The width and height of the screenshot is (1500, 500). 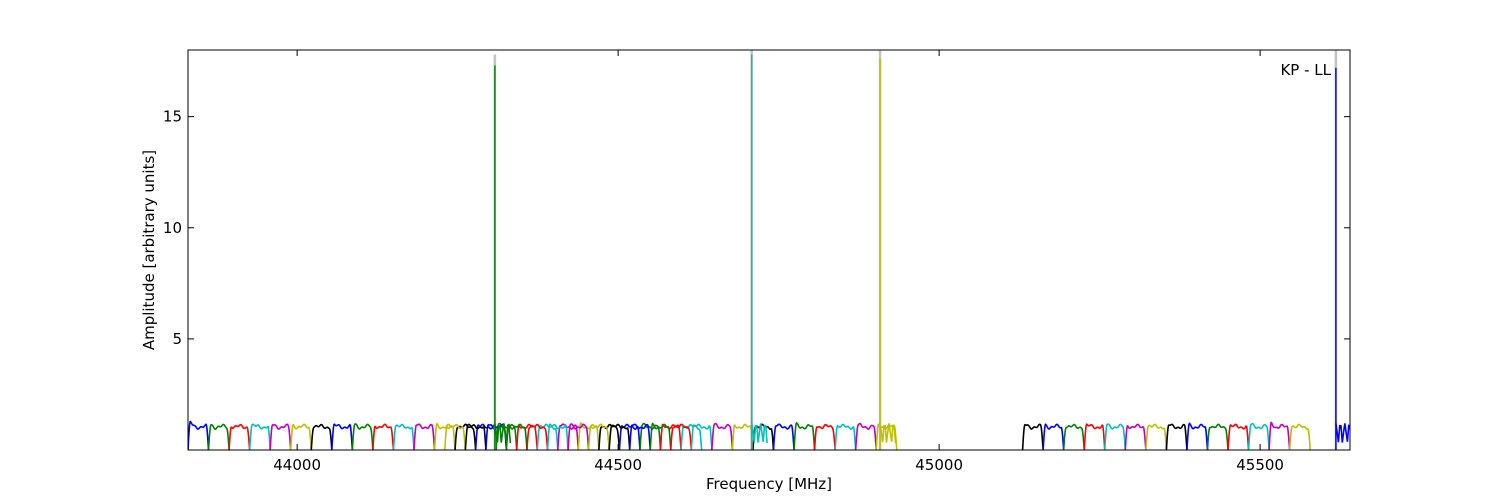 I want to click on y-tick-label: 5, so click(x=177, y=339).